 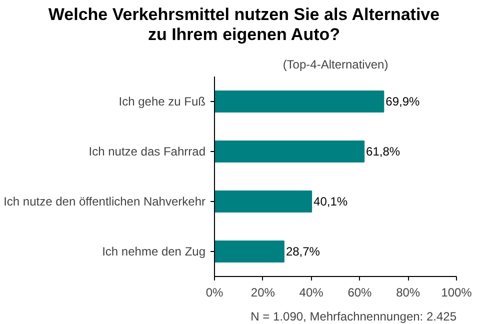 What do you see at coordinates (147, 151) in the screenshot?
I see `y-tick-label: Ich nutze das Fahrrad` at bounding box center [147, 151].